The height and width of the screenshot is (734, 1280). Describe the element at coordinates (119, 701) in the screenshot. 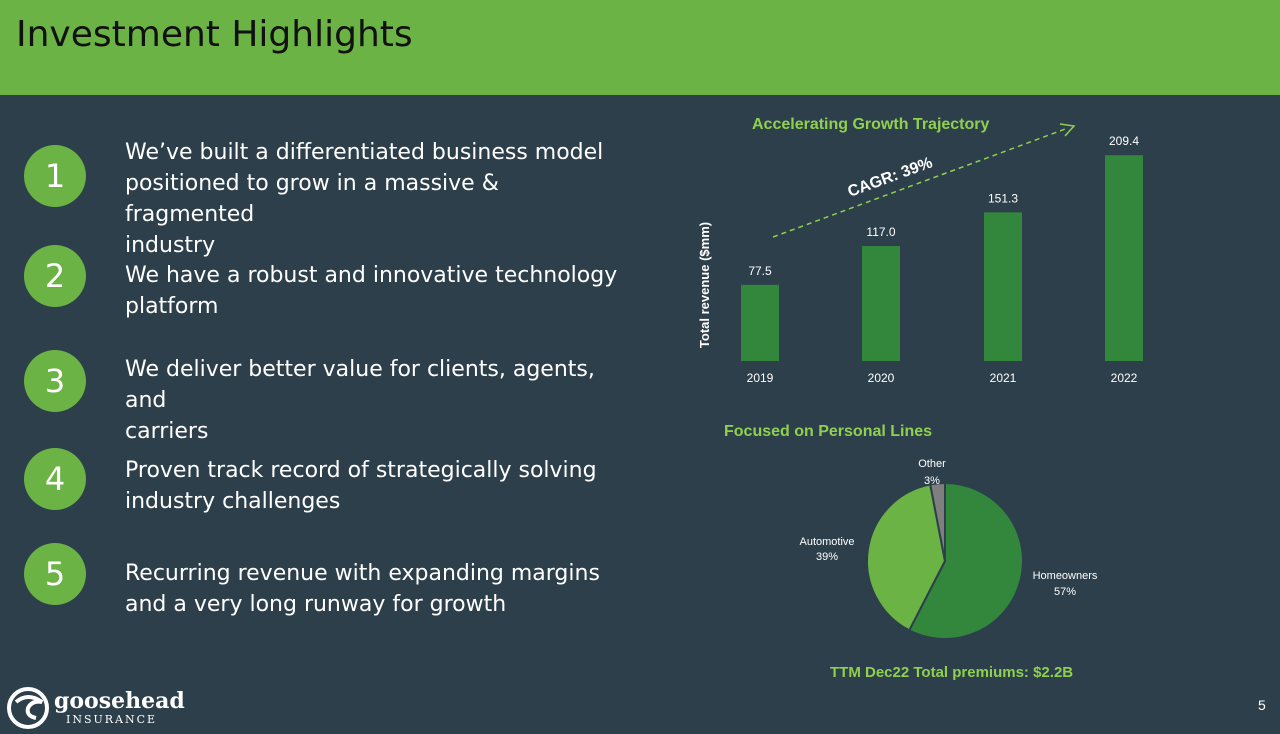

I see `logo-wordmark: goosehead` at that location.